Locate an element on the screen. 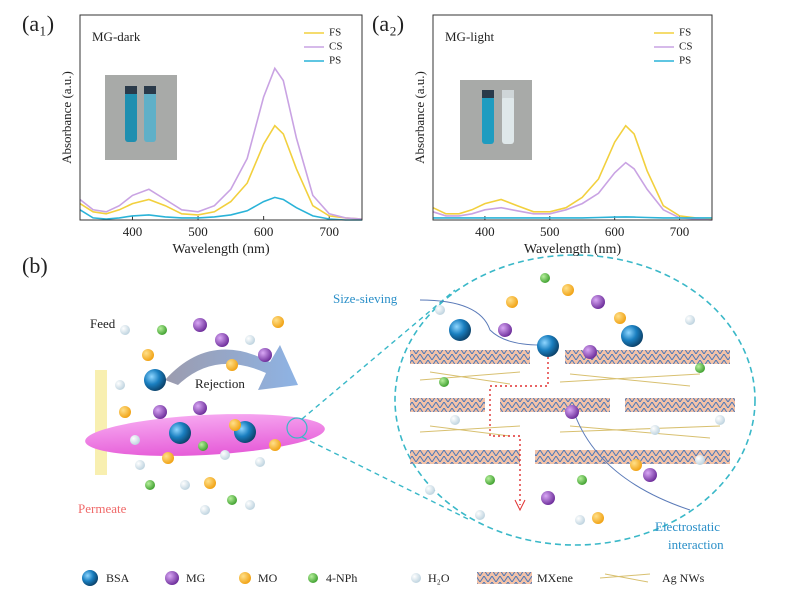 This screenshot has width=788, height=601. legend-label: MXene is located at coordinates (555, 578).